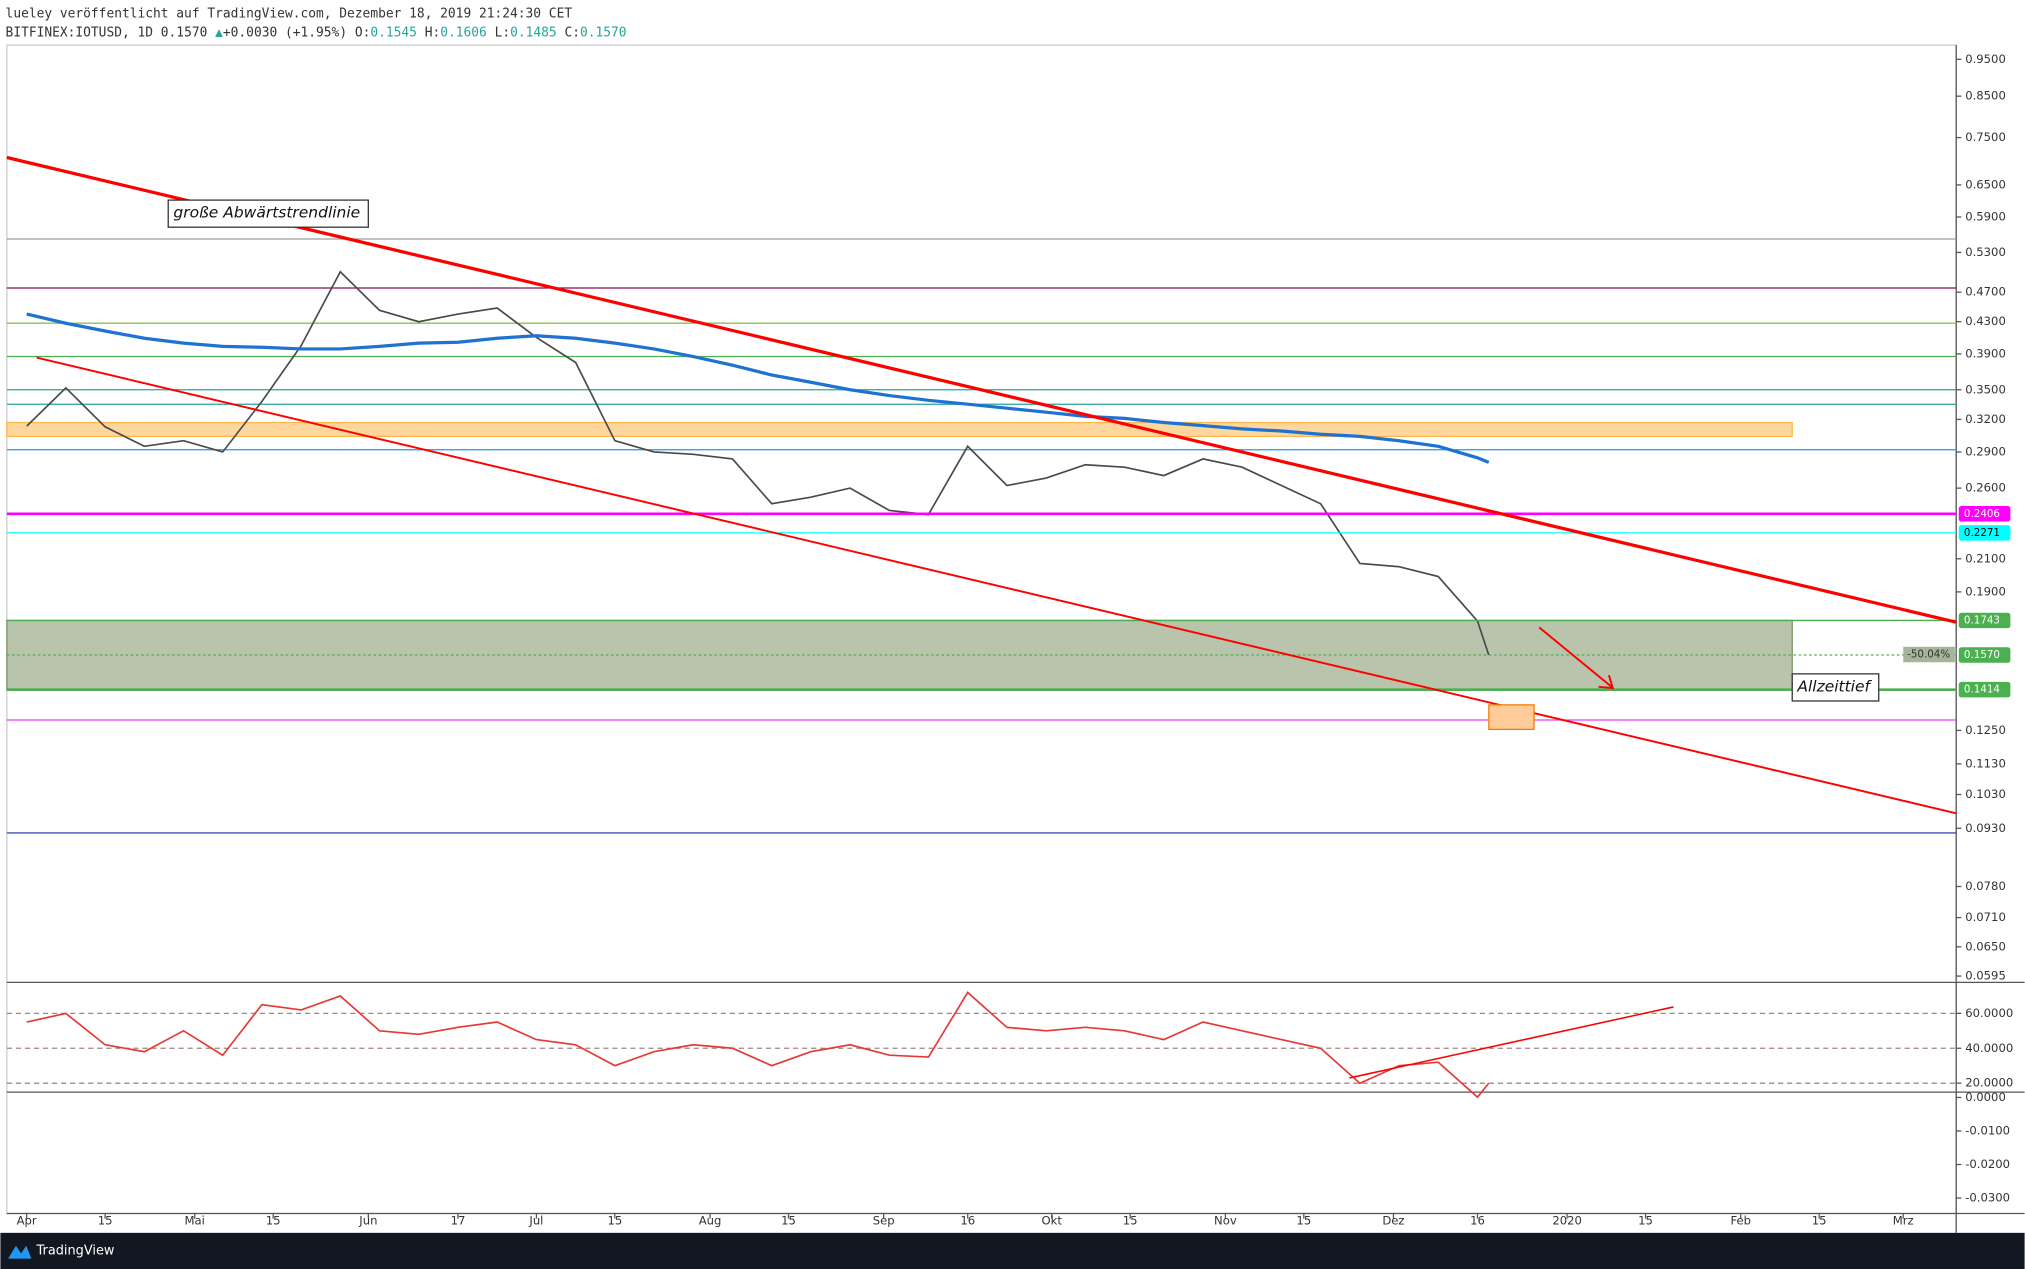  I want to click on y-tick-label: 0.7500, so click(1985, 137).